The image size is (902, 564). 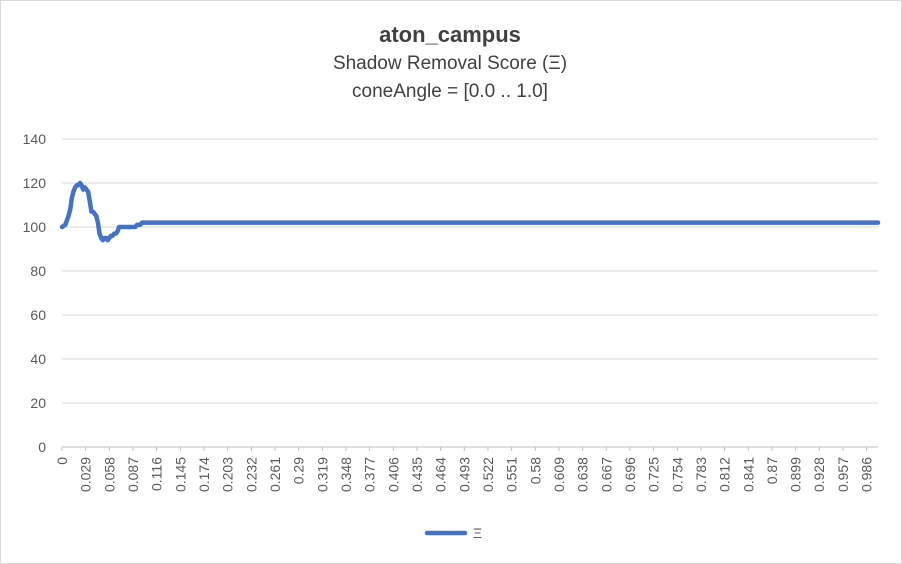 I want to click on y-tick-label: 20, so click(x=38, y=403).